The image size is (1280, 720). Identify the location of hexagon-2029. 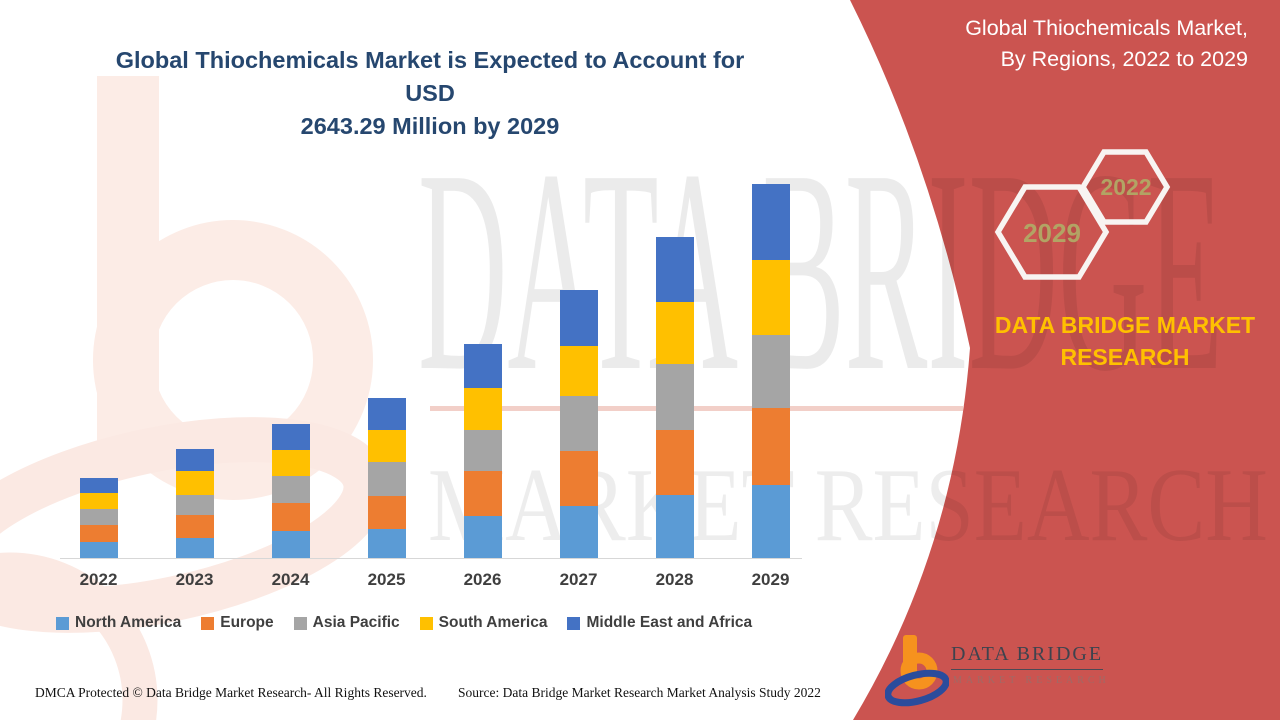
(1052, 232).